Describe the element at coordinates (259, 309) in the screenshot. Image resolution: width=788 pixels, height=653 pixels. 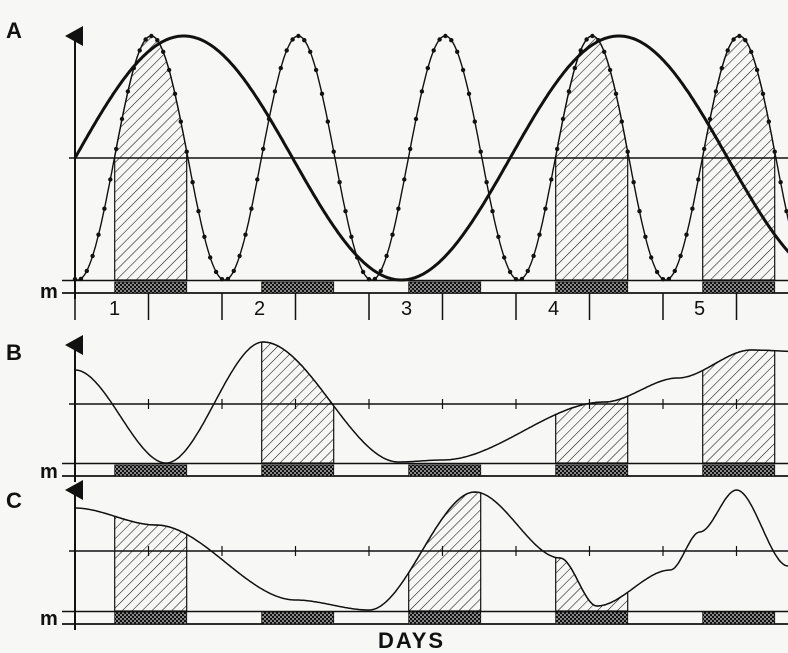
I see `day-label-2: 2` at that location.